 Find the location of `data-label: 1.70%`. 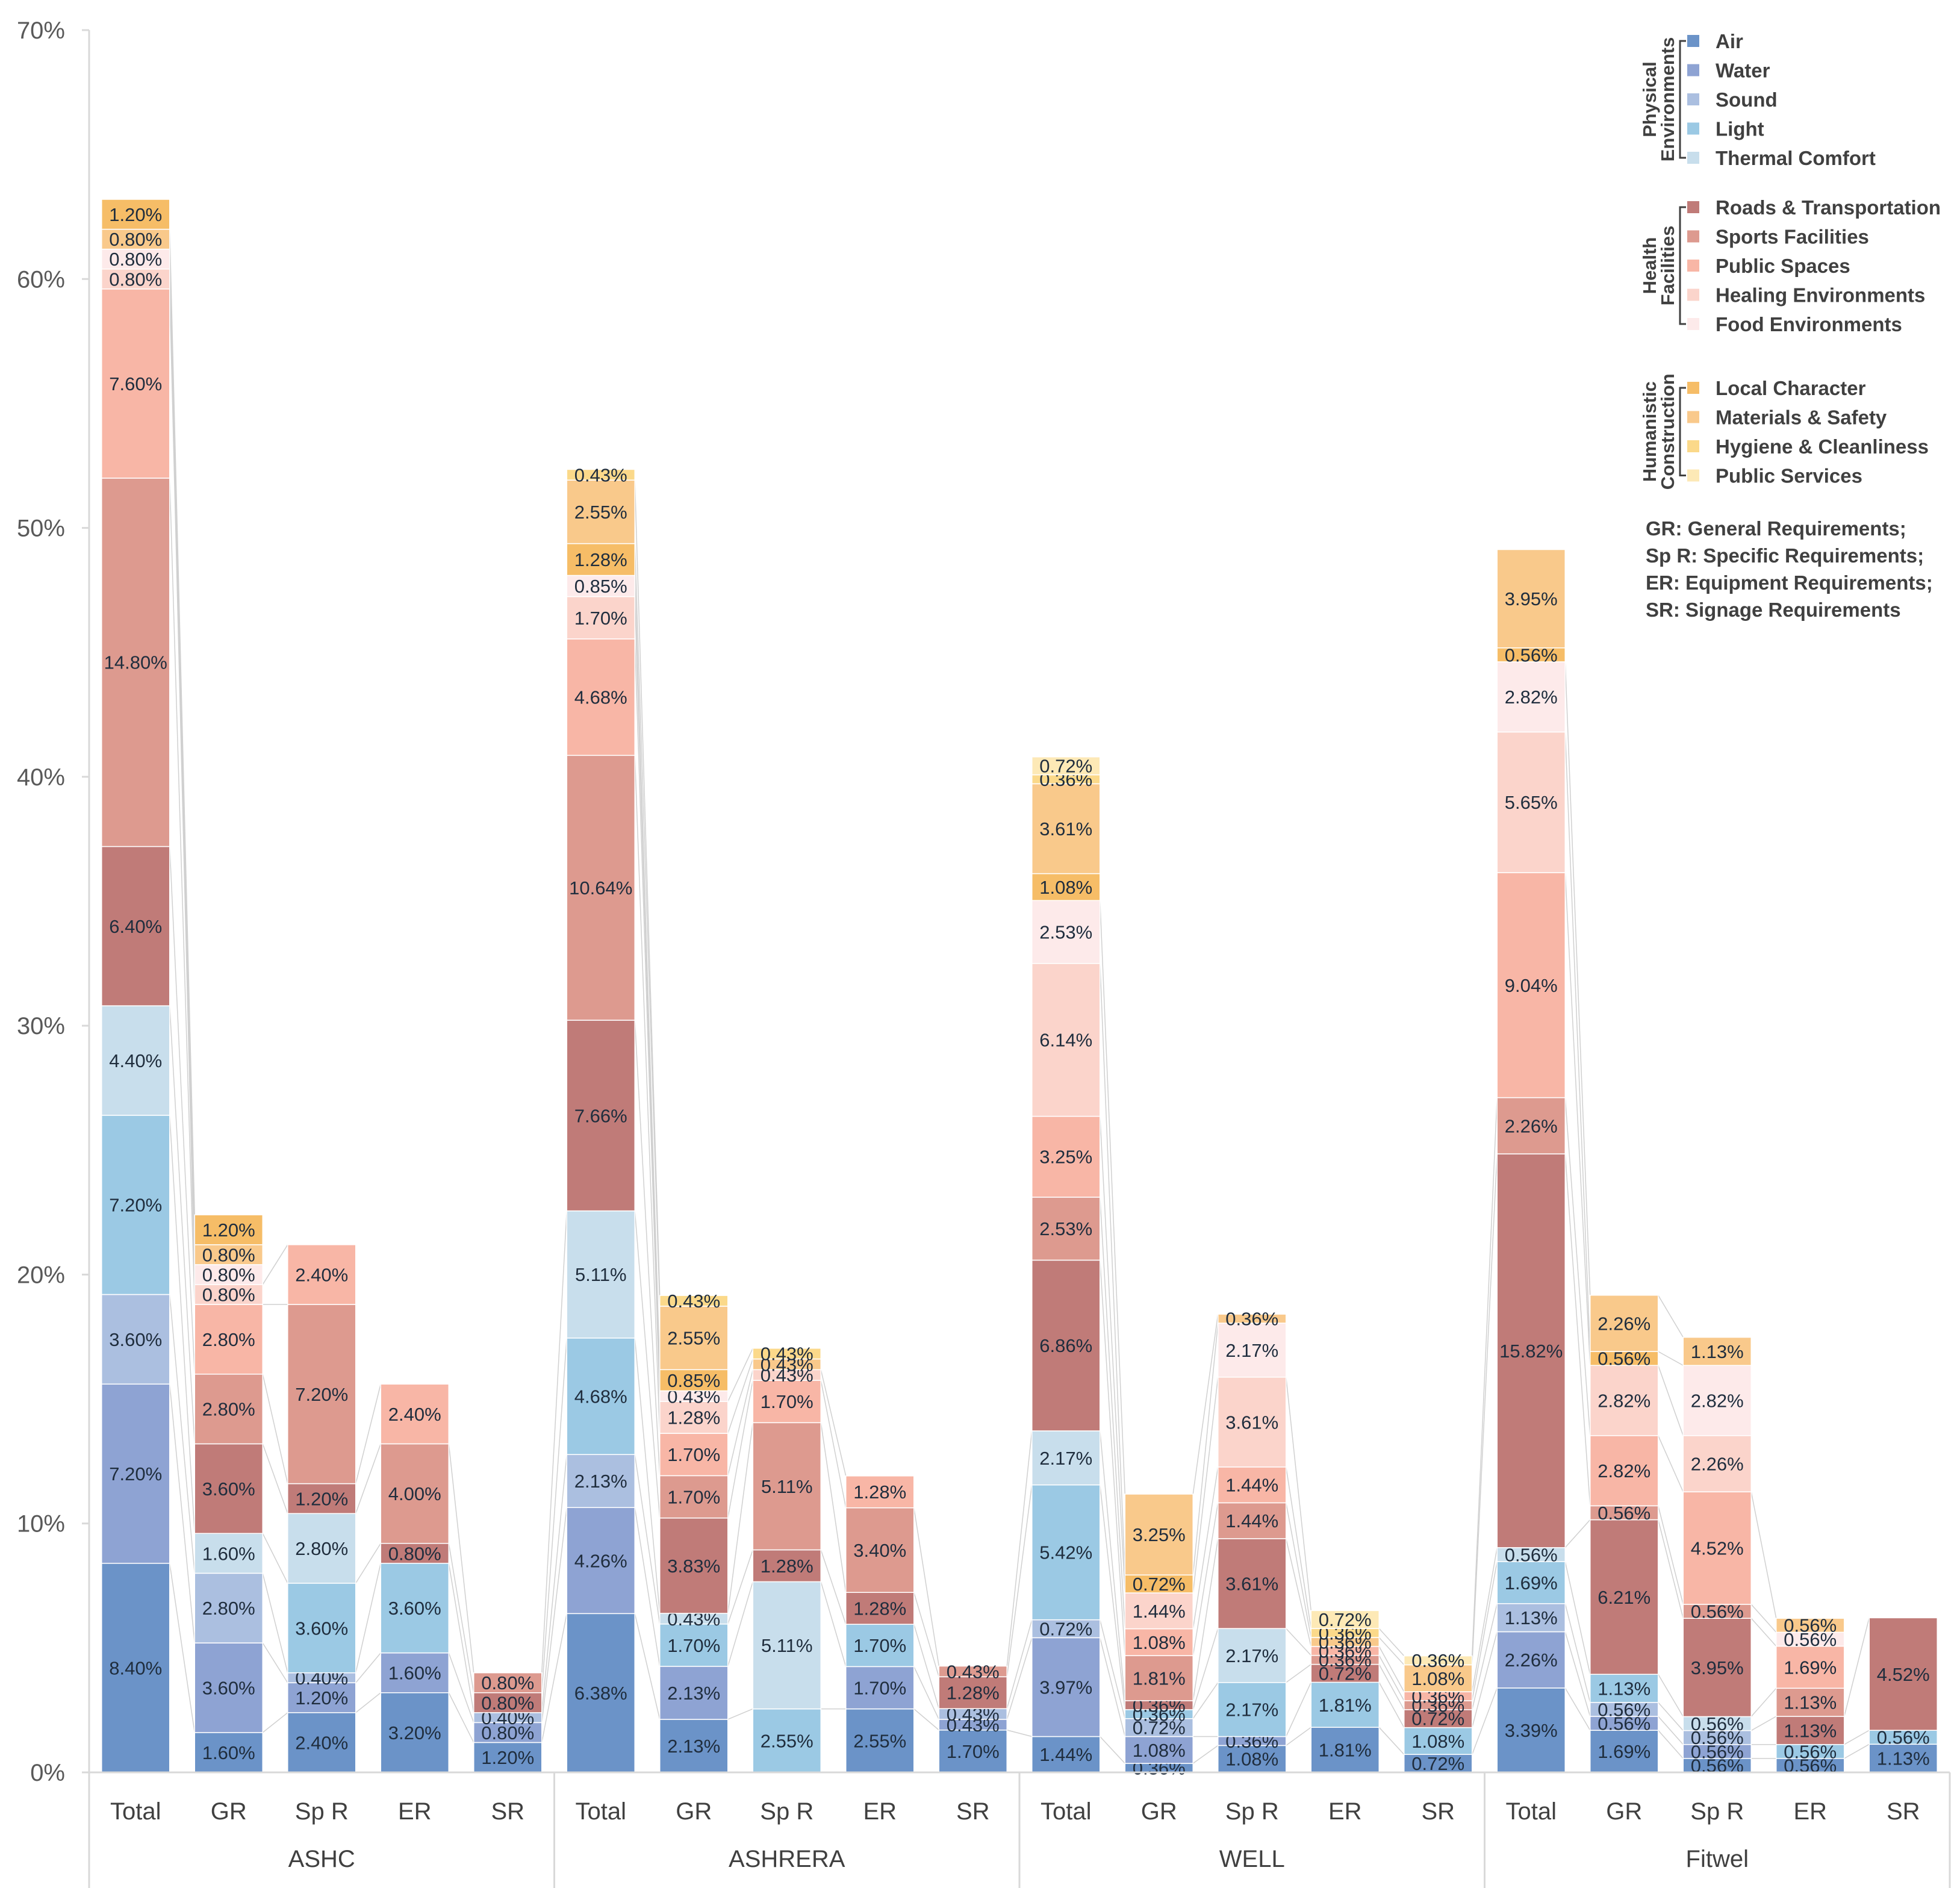

data-label: 1.70% is located at coordinates (880, 1645).